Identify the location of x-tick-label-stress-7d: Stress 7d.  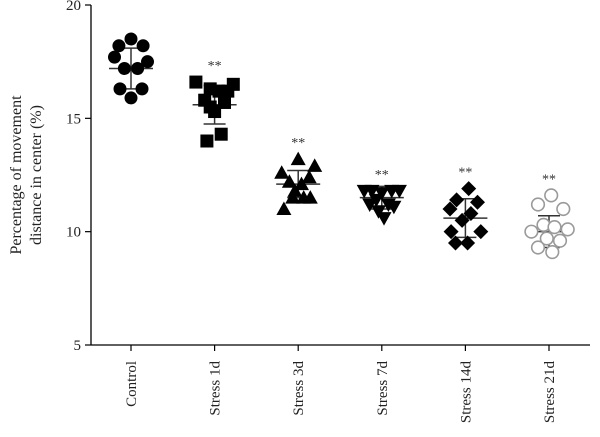
(383, 388).